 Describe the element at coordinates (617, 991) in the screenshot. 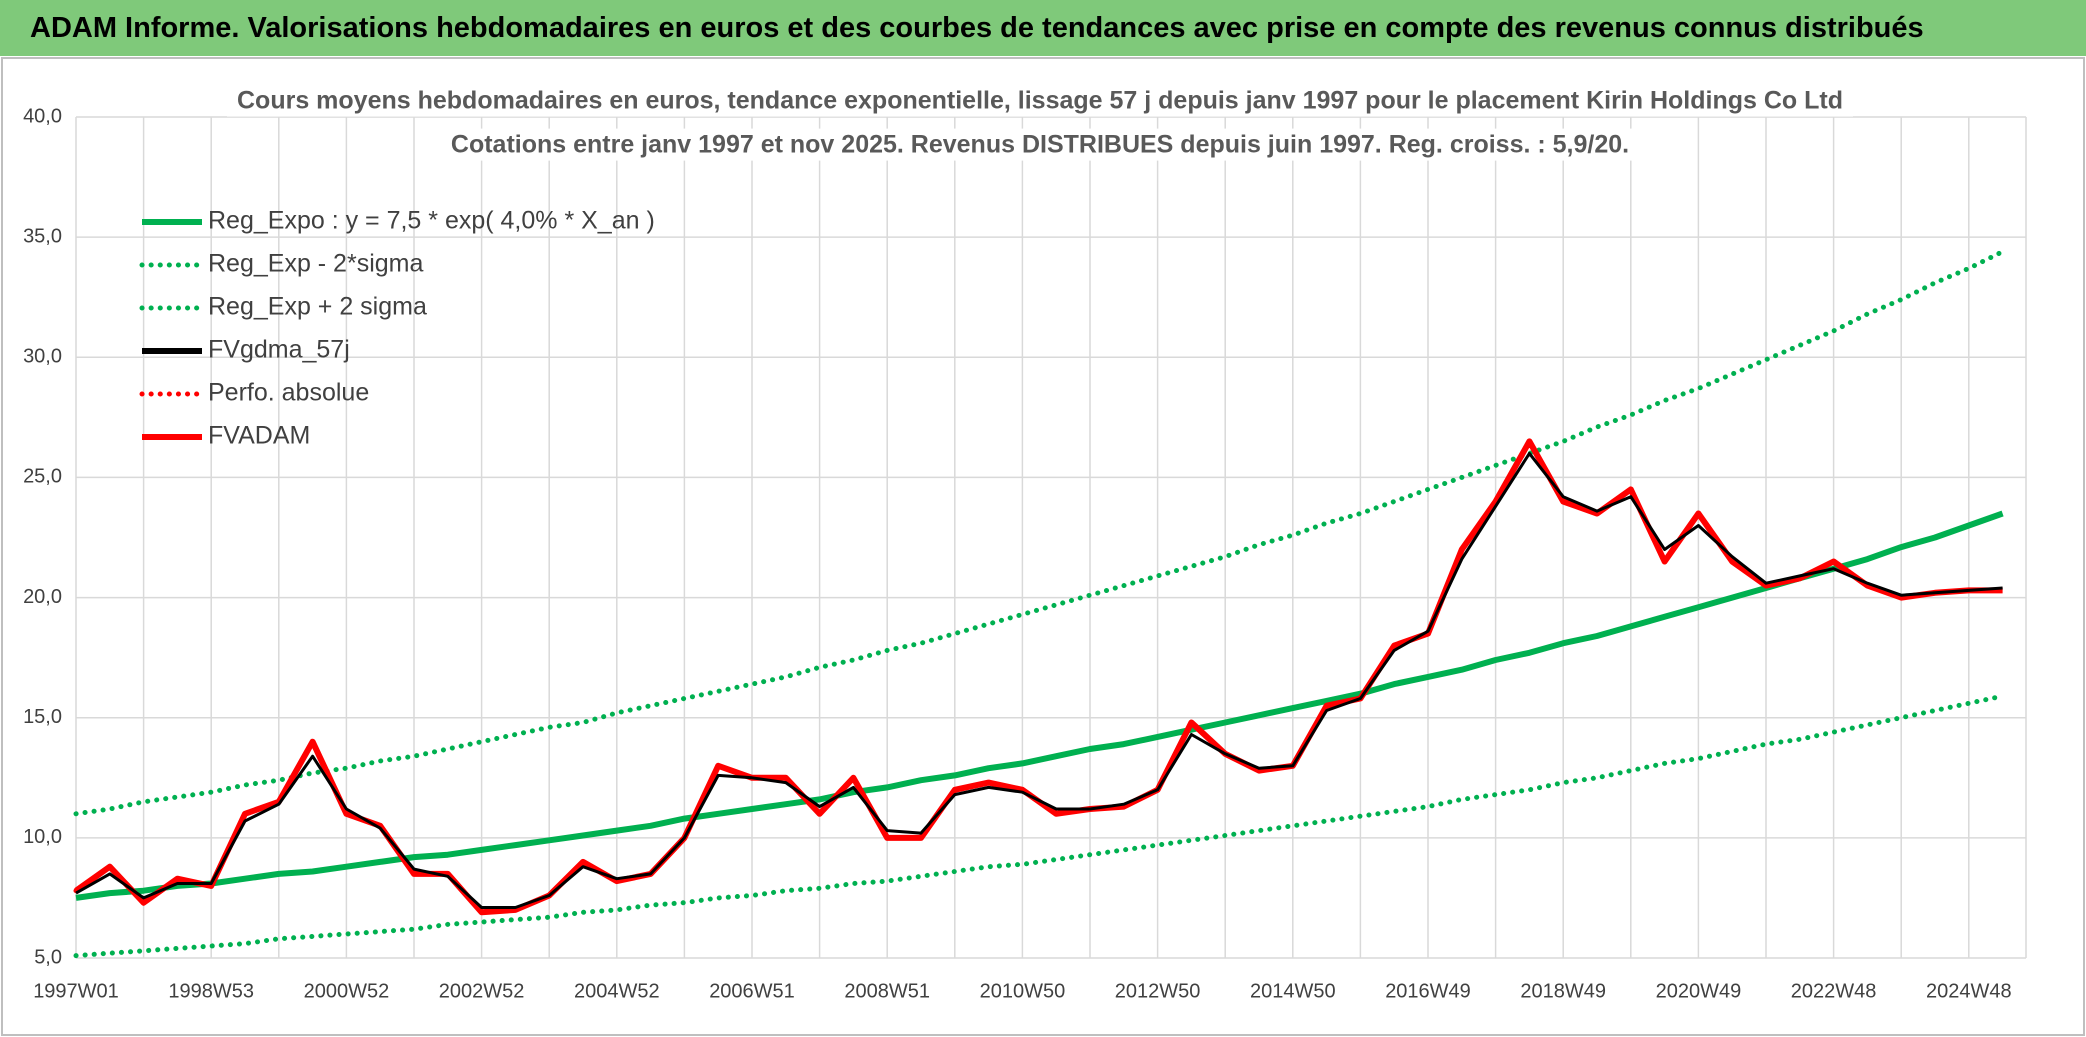

I see `x-tick-label: 2004W52` at that location.